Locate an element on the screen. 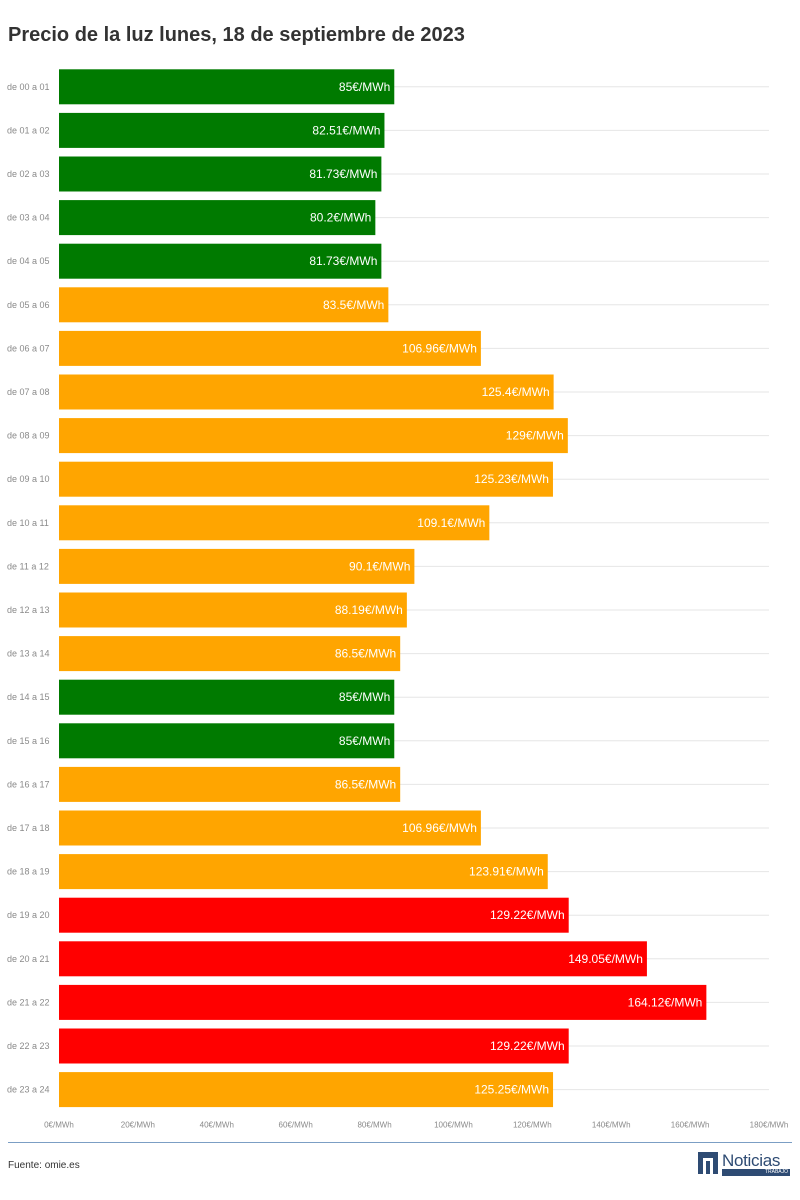  category-label: de 08 a 09 is located at coordinates (28, 436).